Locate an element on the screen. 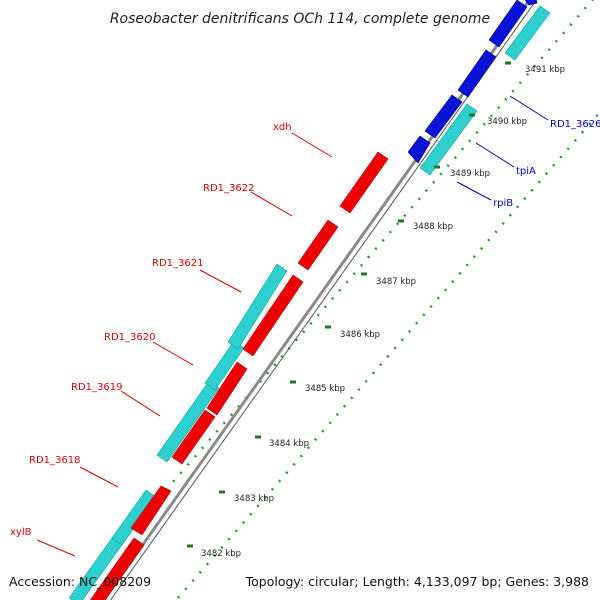 The width and height of the screenshot is (600, 600). gene-xylB-red is located at coordinates (117, 568).